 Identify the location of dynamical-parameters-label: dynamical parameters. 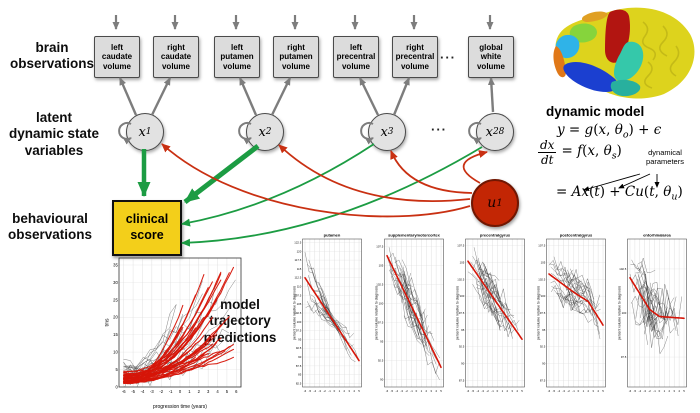
(665, 157).